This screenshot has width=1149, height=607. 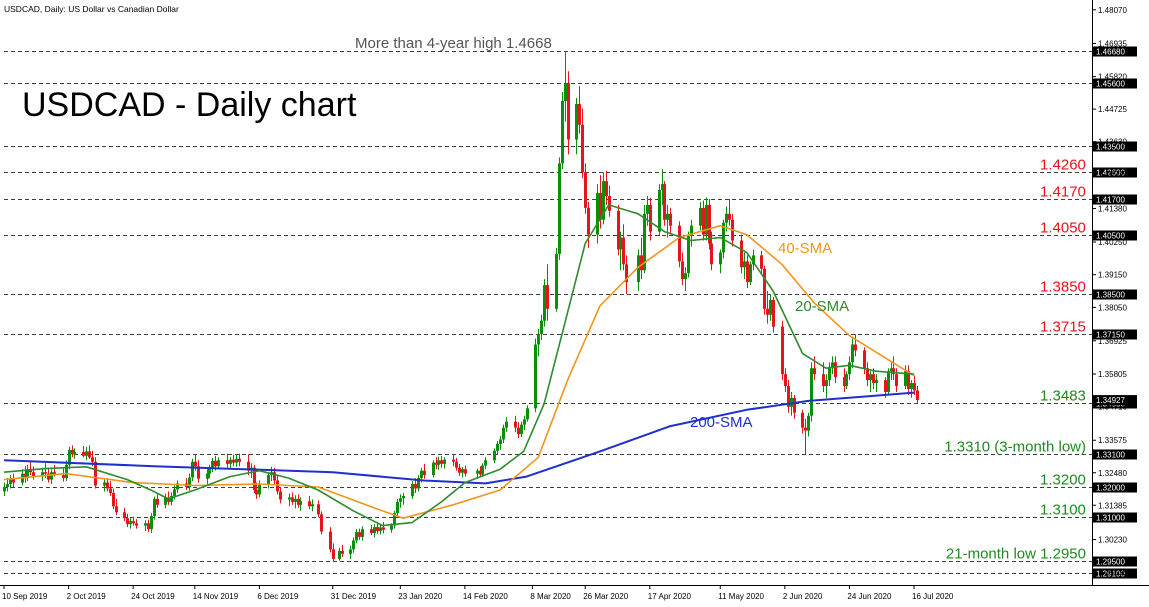 What do you see at coordinates (1112, 10) in the screenshot?
I see `y-tick-label: 1.48070` at bounding box center [1112, 10].